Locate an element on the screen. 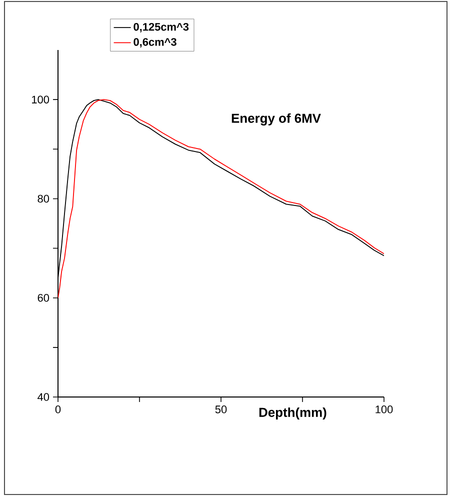  x-axis-title: Depth(mm) is located at coordinates (292, 413).